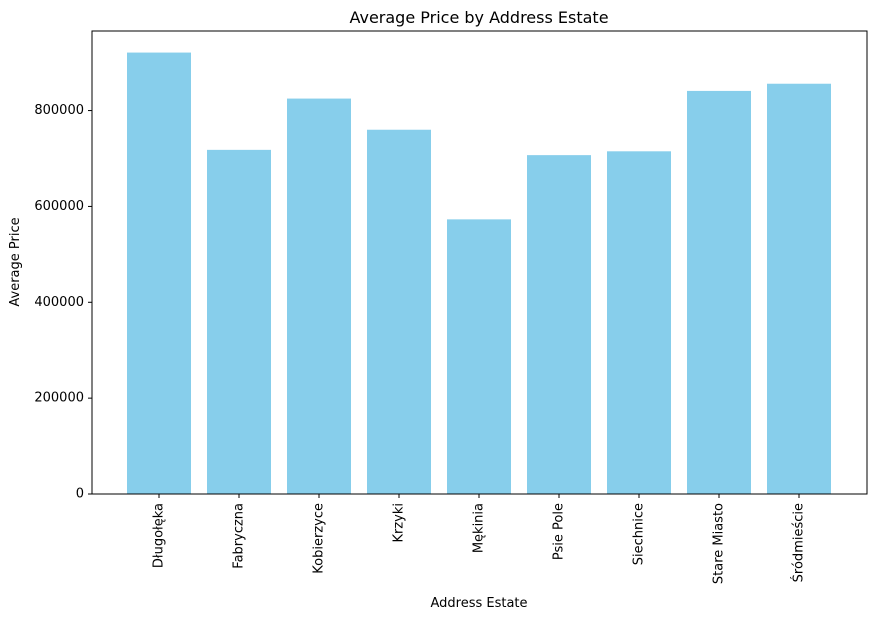 The image size is (876, 624). I want to click on x-axis-label: Address Estate, so click(478, 603).